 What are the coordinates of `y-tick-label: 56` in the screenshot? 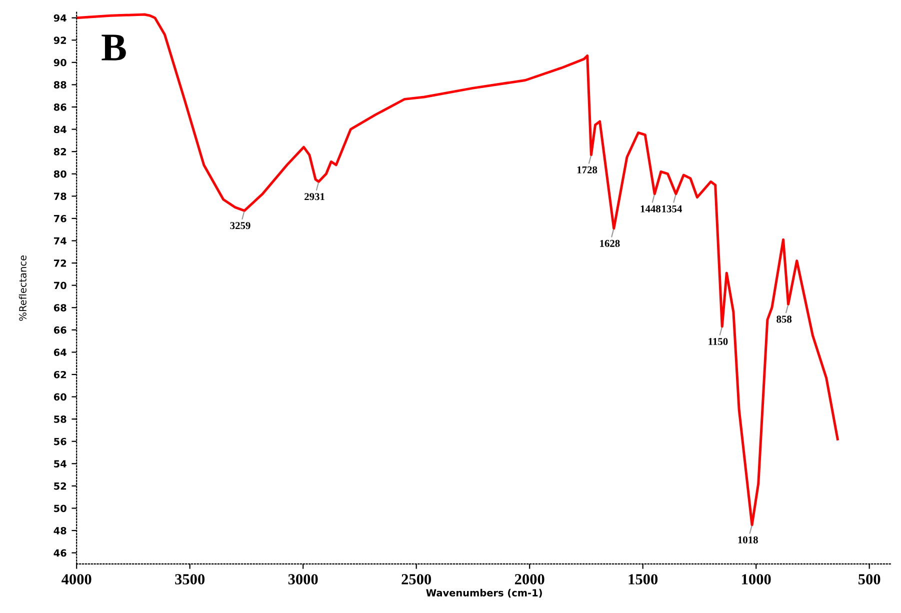 It's located at (60, 442).